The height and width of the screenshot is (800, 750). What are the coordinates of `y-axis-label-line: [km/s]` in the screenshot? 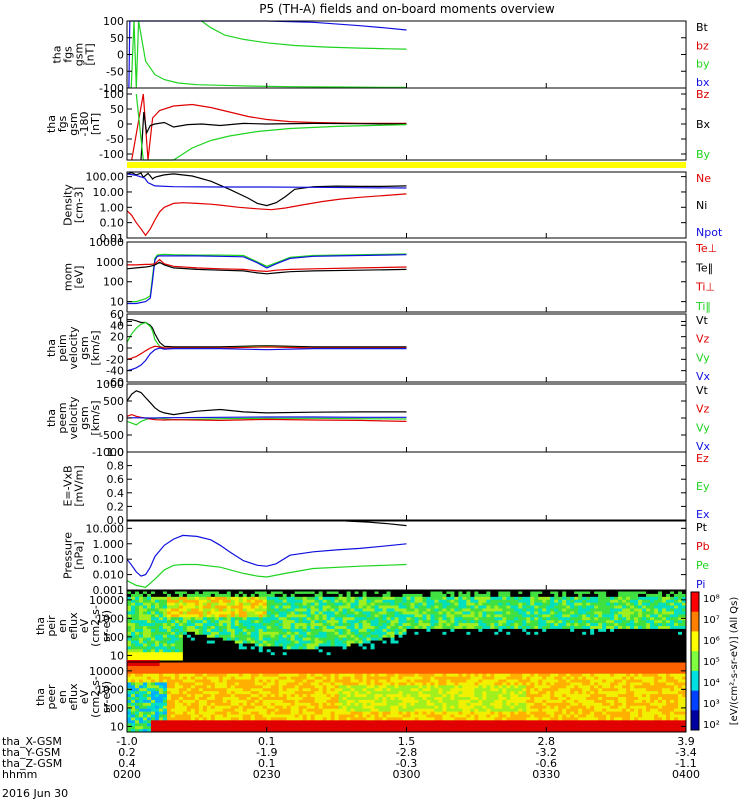 It's located at (95, 347).